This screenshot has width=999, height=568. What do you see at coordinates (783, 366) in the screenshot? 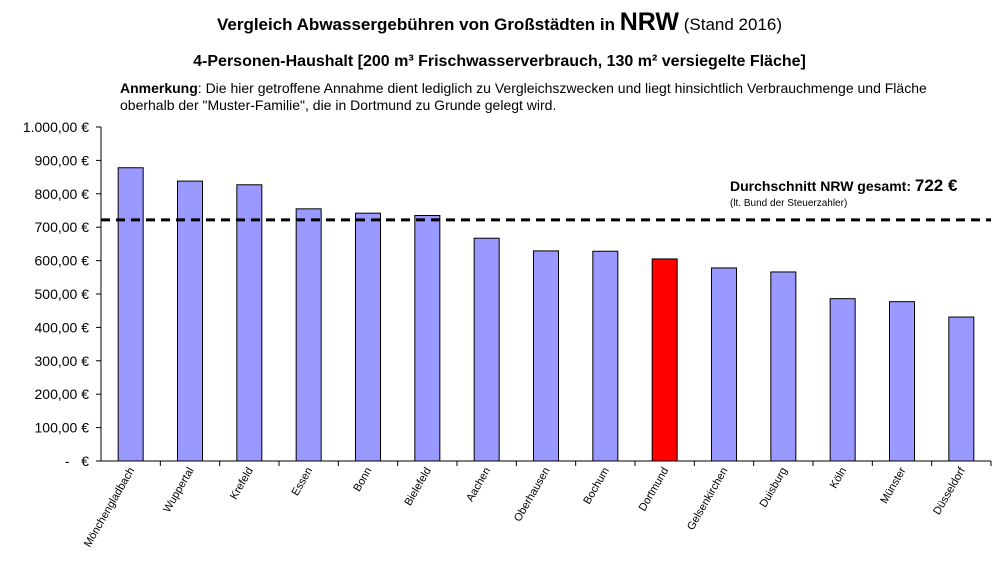
I see `bar-duisburg` at bounding box center [783, 366].